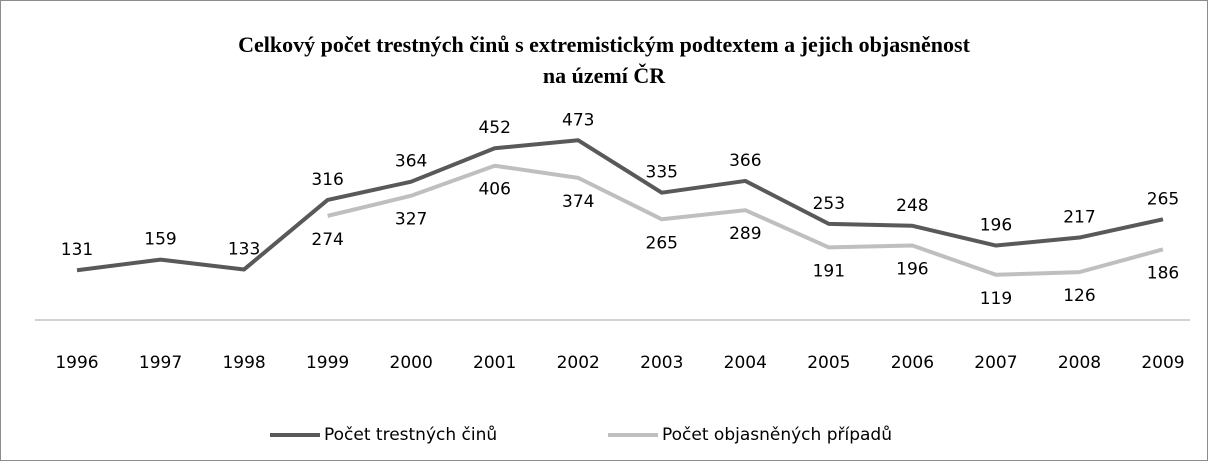 Image resolution: width=1208 pixels, height=461 pixels. Describe the element at coordinates (745, 234) in the screenshot. I see `data-label: 289` at that location.